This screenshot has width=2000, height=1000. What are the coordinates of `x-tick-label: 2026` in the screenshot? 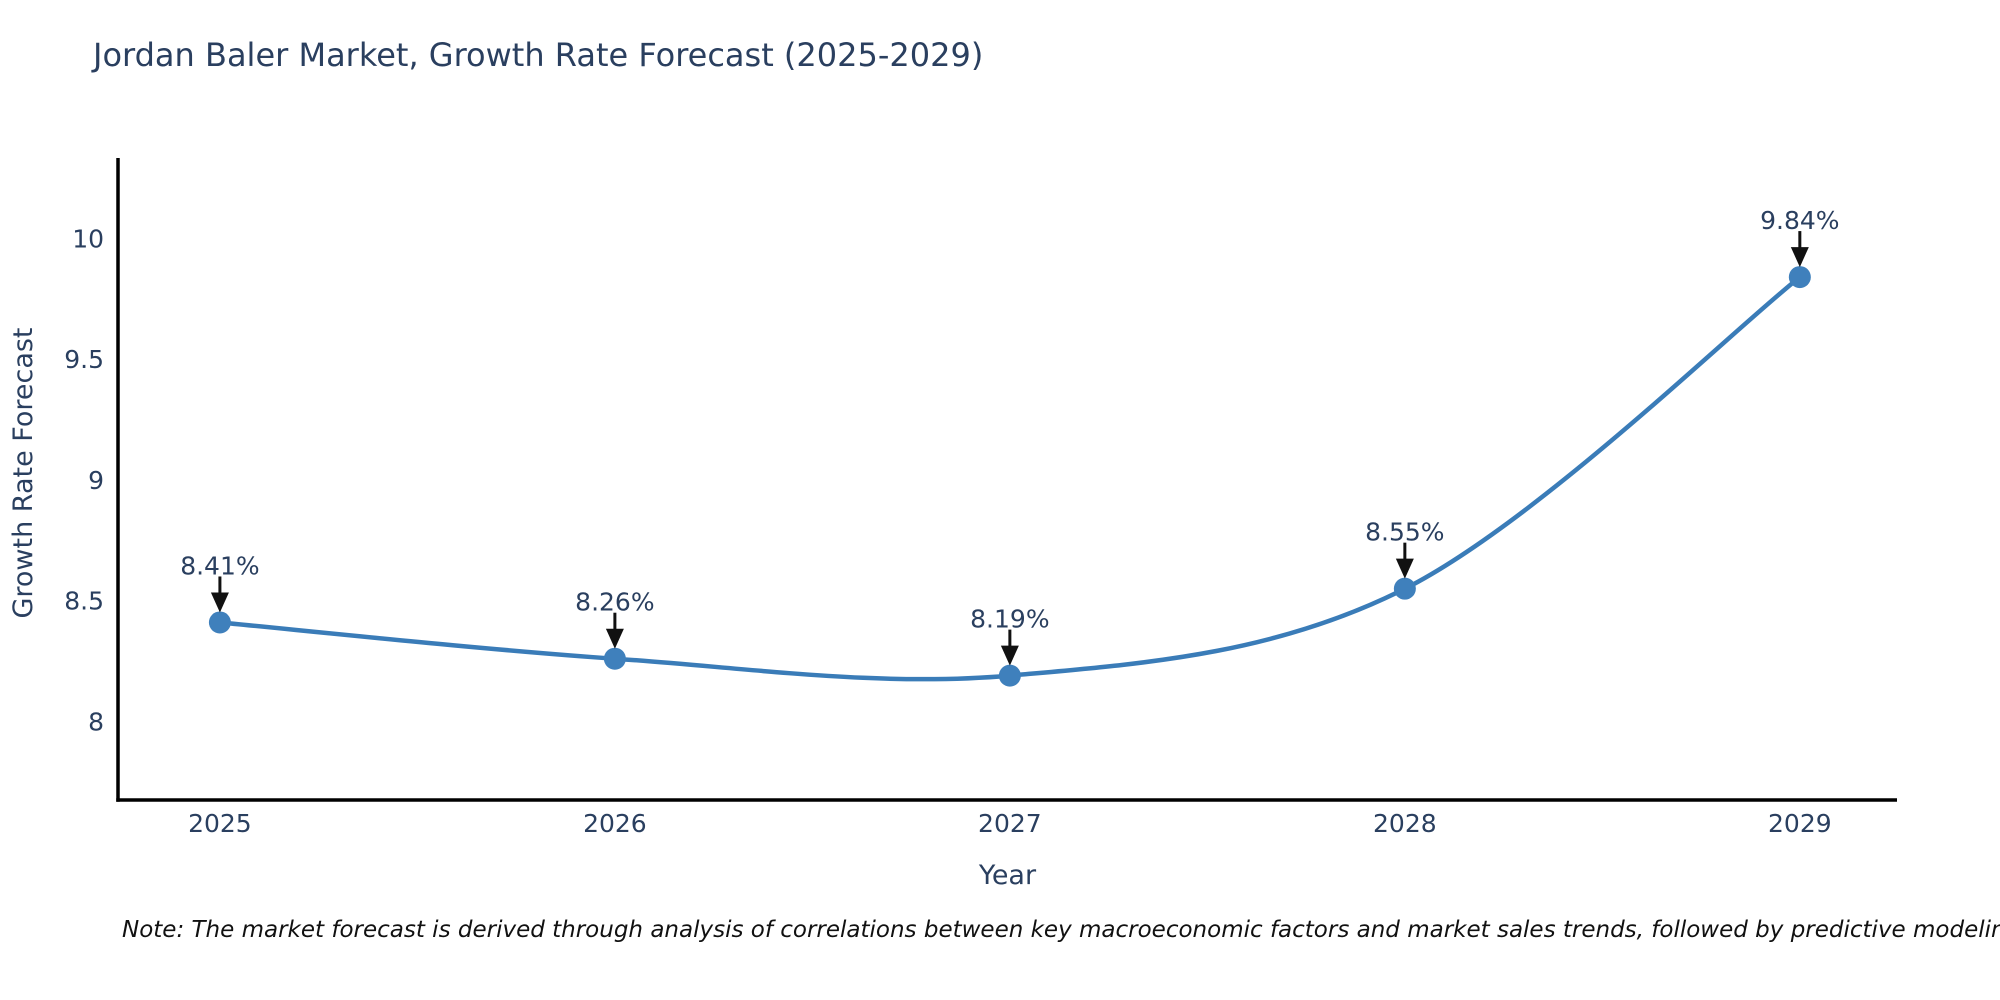 It's located at (615, 823).